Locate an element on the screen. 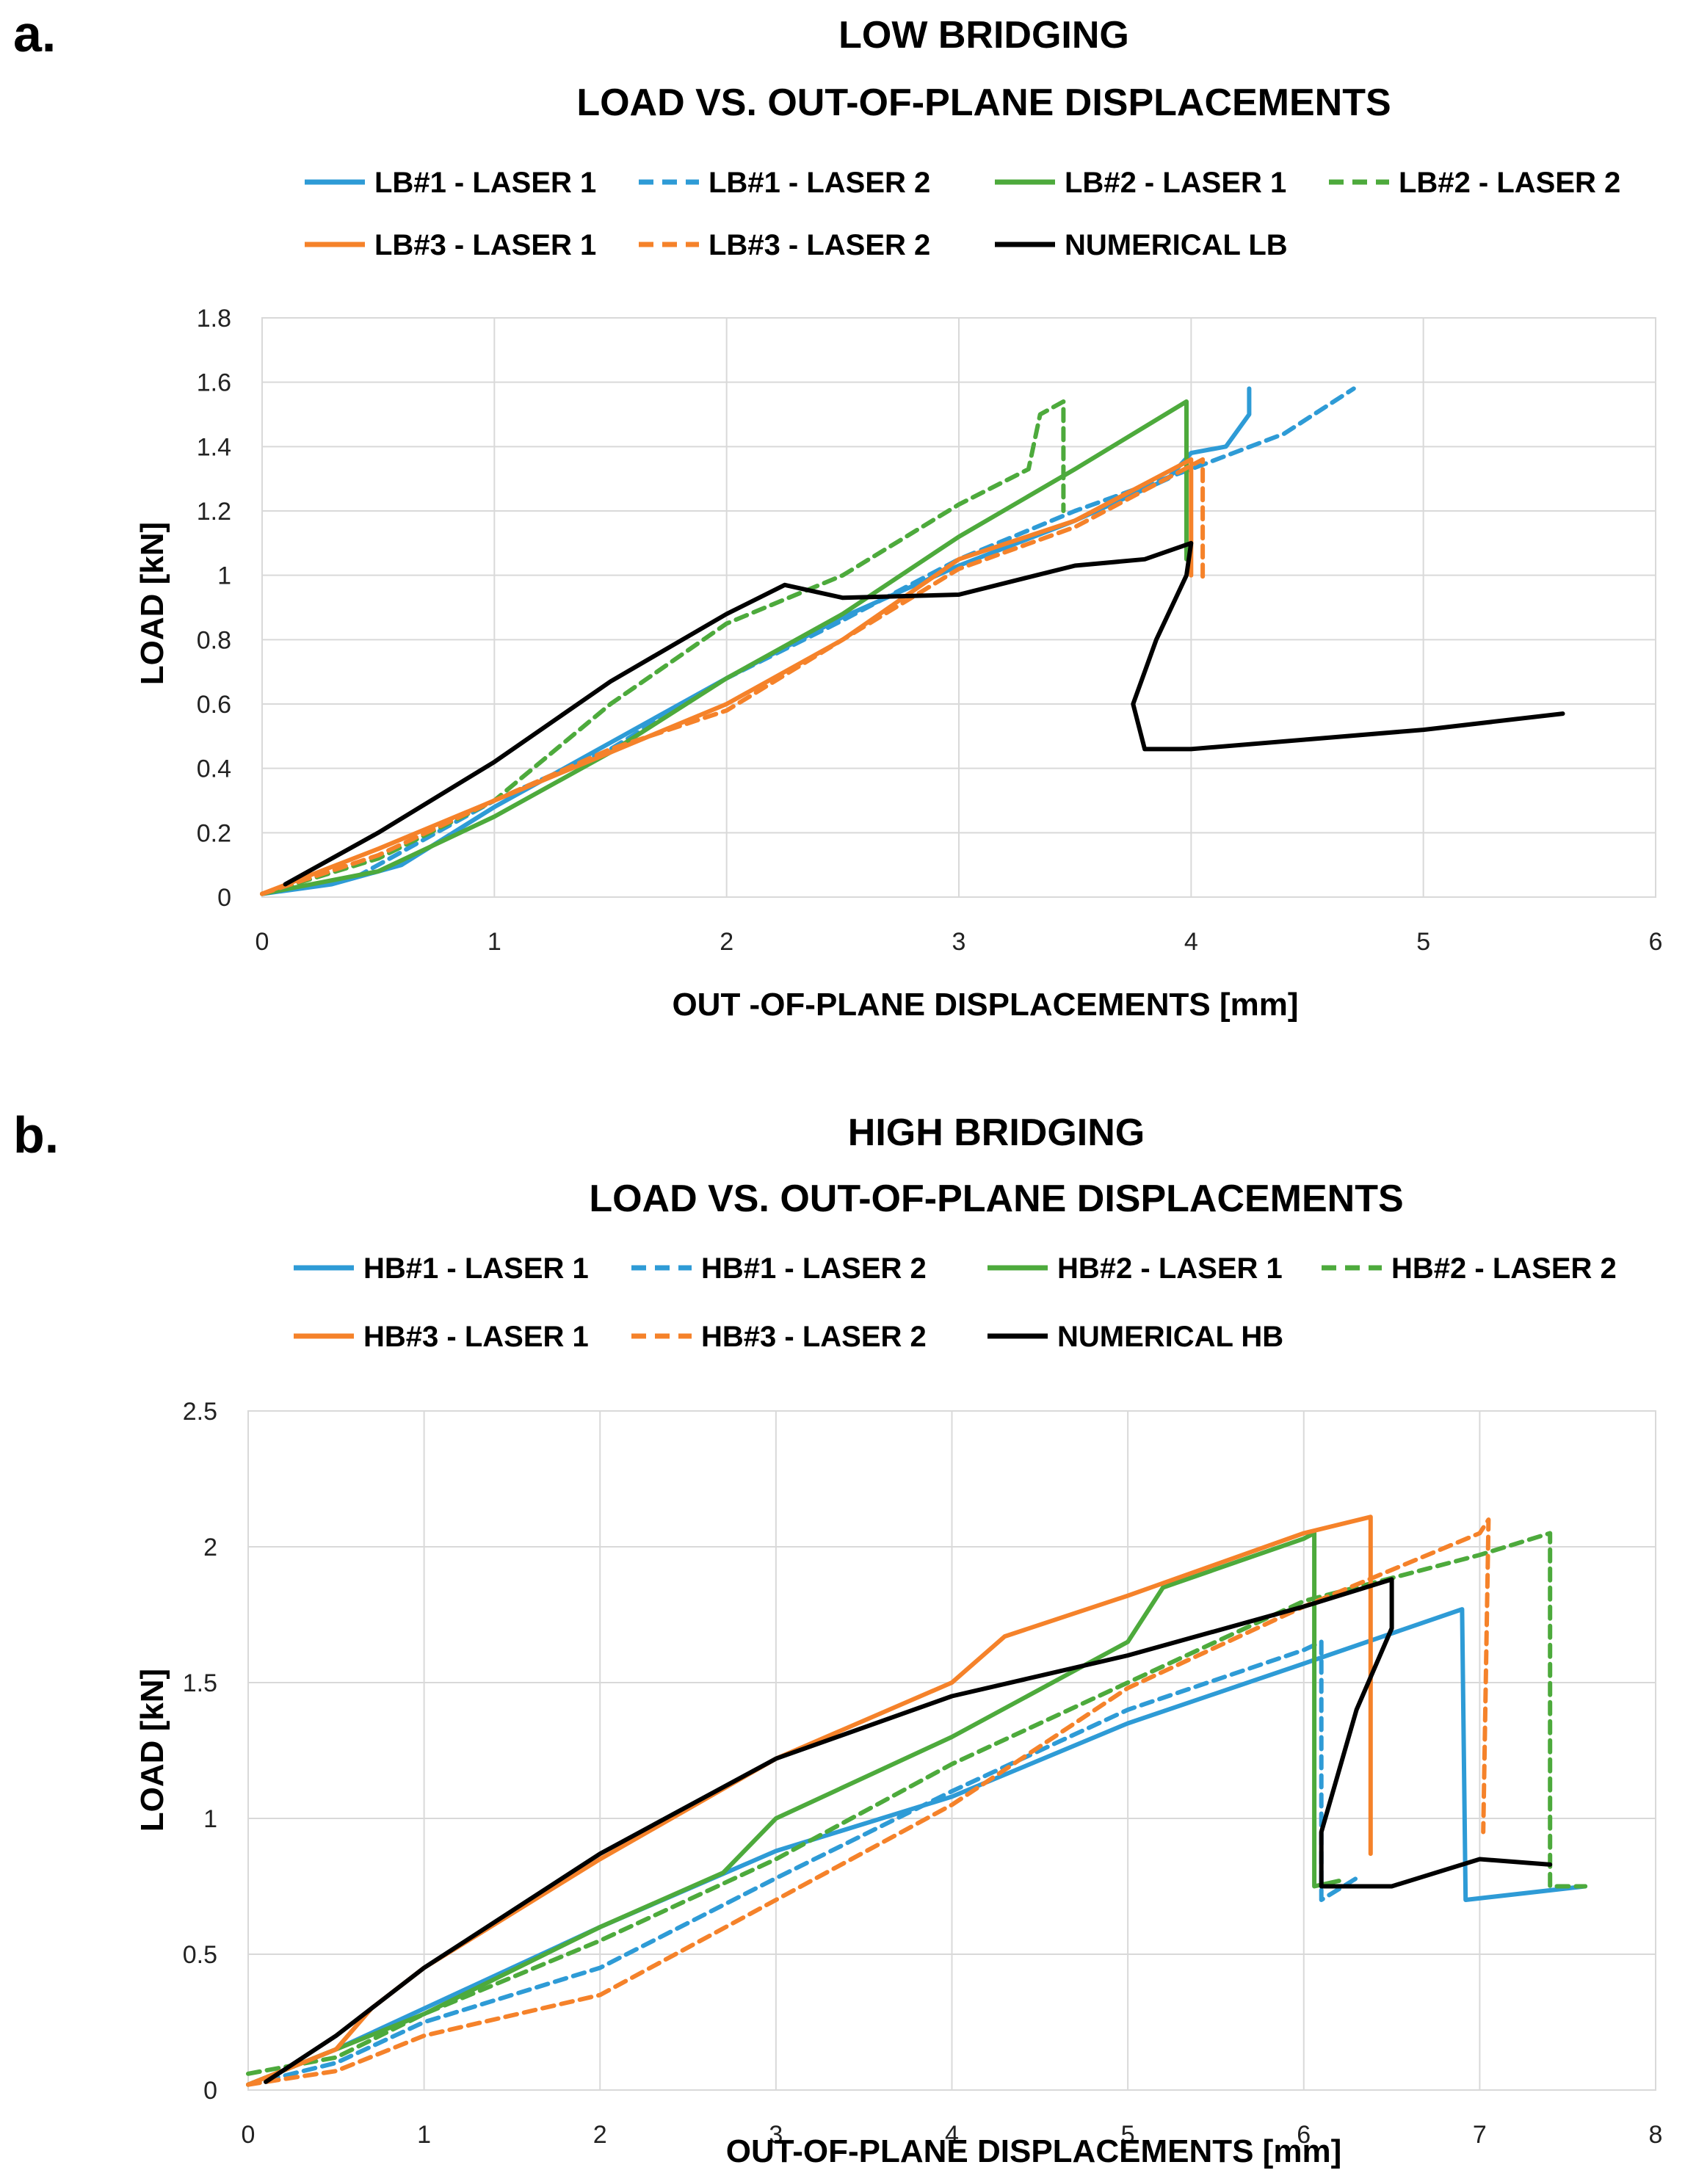 The width and height of the screenshot is (1685, 2184). panel-a-y-tick-label: 0 is located at coordinates (224, 898).